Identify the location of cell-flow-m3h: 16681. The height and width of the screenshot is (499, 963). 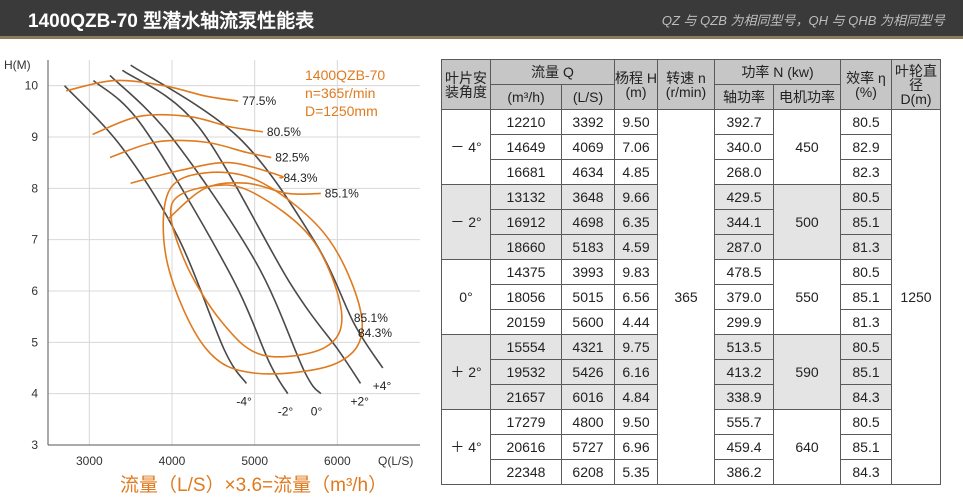
(526, 172).